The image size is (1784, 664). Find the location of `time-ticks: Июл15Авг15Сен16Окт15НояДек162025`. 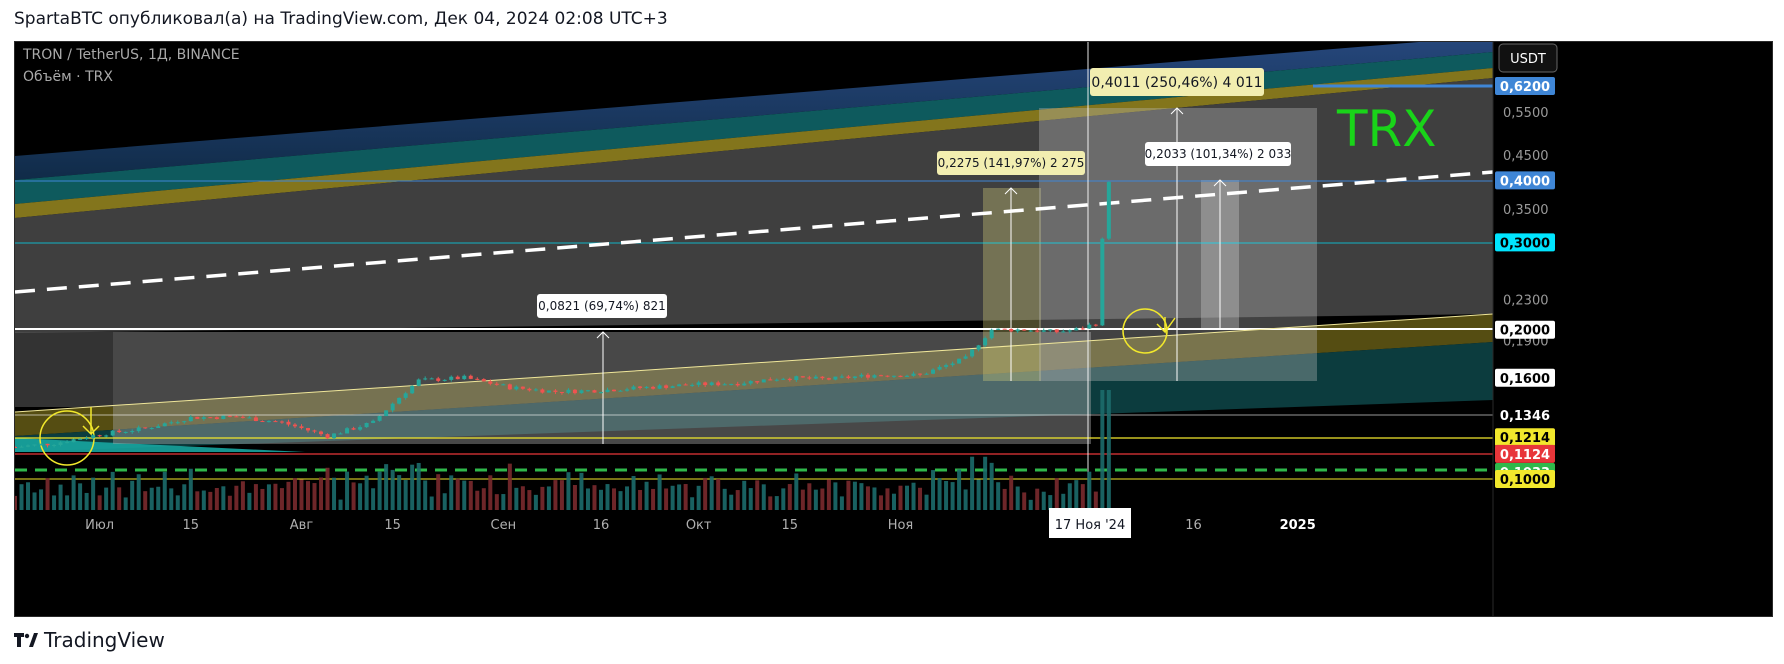

time-ticks: Июл15Авг15Сен16Окт15НояДек162025 is located at coordinates (700, 525).